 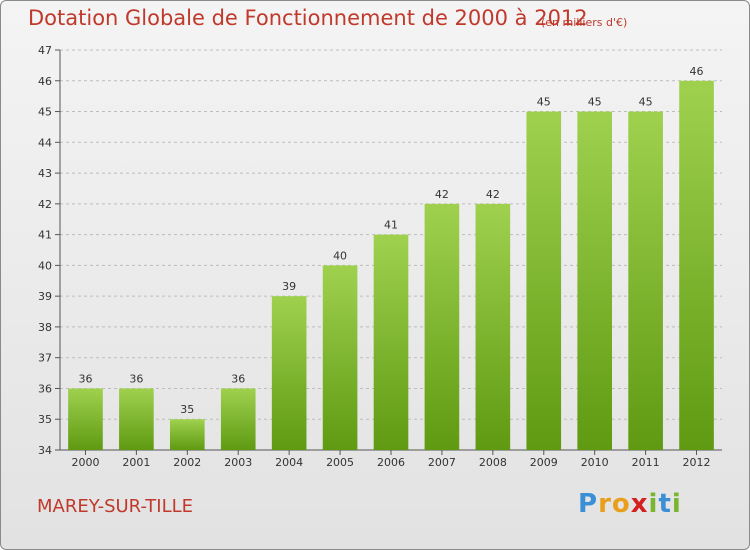 What do you see at coordinates (187, 409) in the screenshot?
I see `value-label: 35` at bounding box center [187, 409].